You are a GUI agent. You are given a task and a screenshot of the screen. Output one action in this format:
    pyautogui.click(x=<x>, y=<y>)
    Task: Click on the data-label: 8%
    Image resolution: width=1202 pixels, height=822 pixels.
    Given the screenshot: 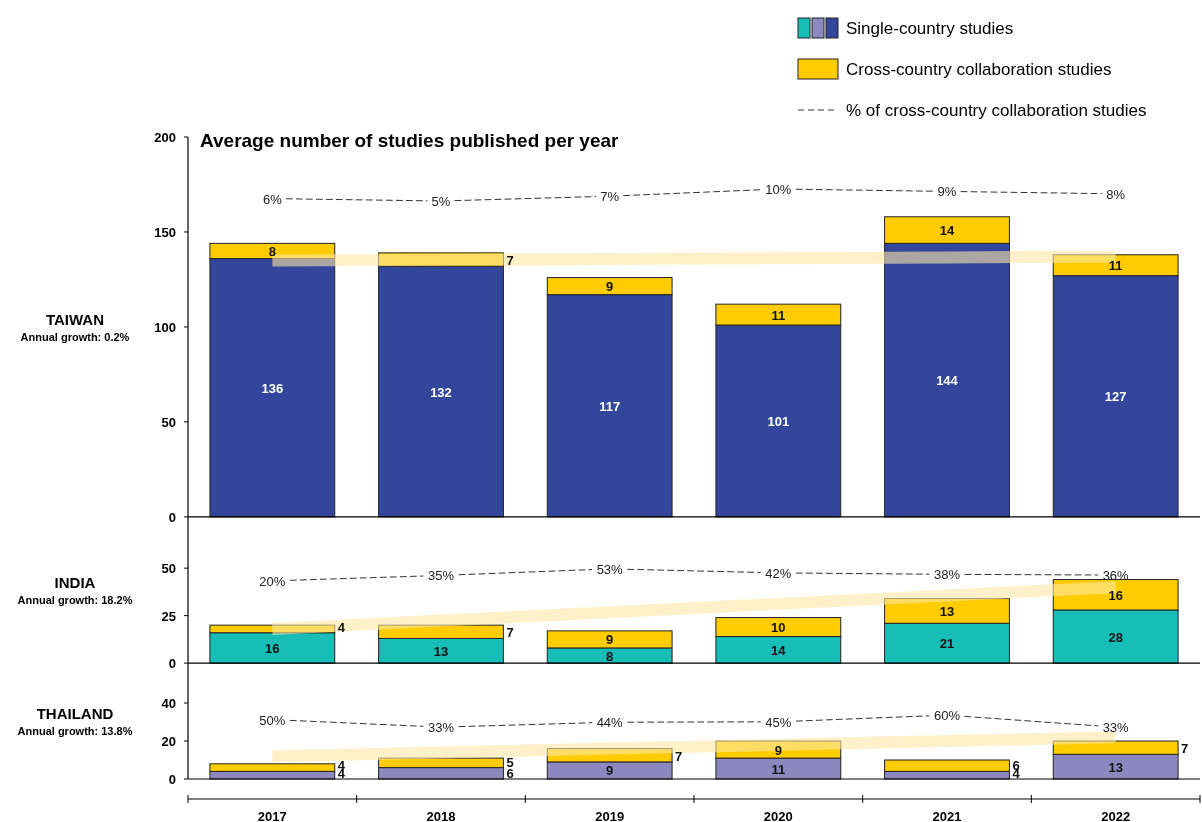 What is the action you would take?
    pyautogui.click(x=1116, y=194)
    